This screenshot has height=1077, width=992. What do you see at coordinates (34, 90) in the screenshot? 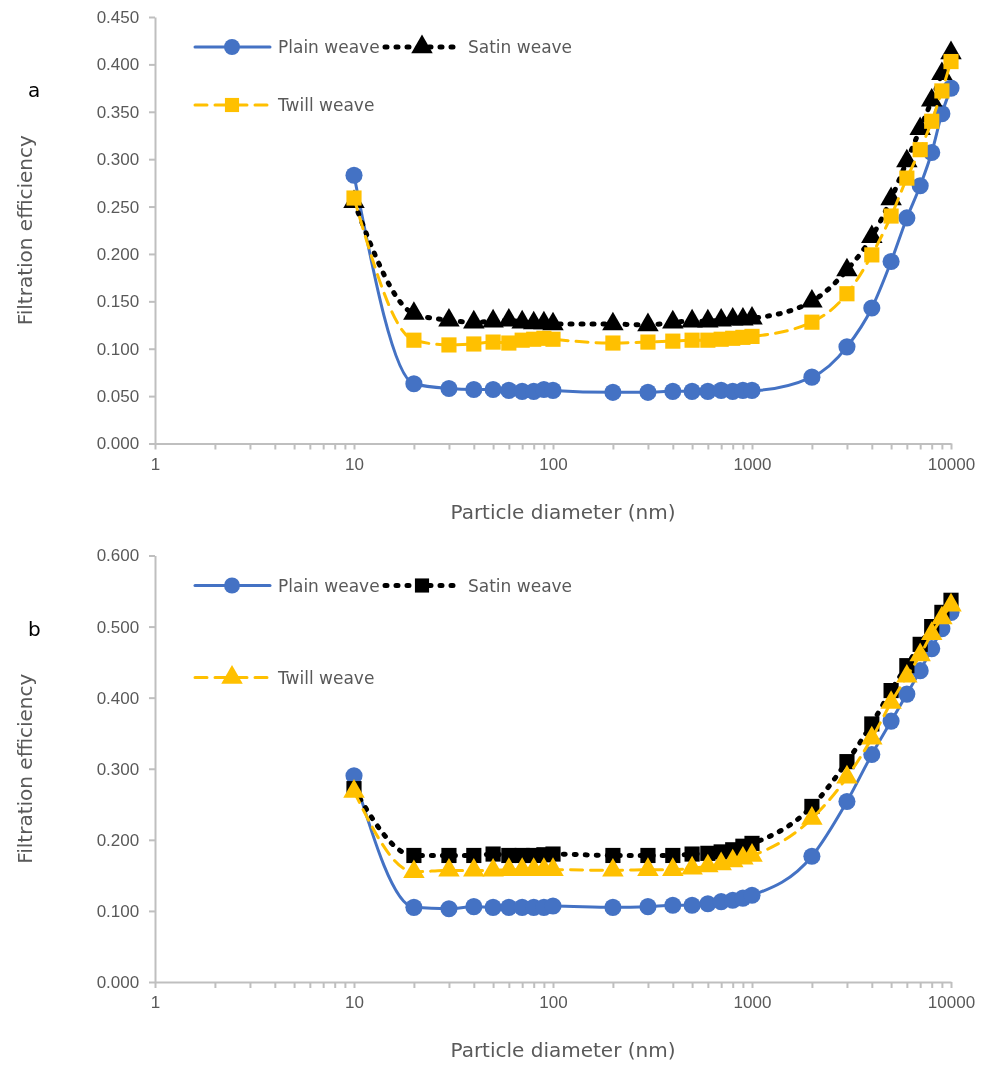
I see `text: a` at bounding box center [34, 90].